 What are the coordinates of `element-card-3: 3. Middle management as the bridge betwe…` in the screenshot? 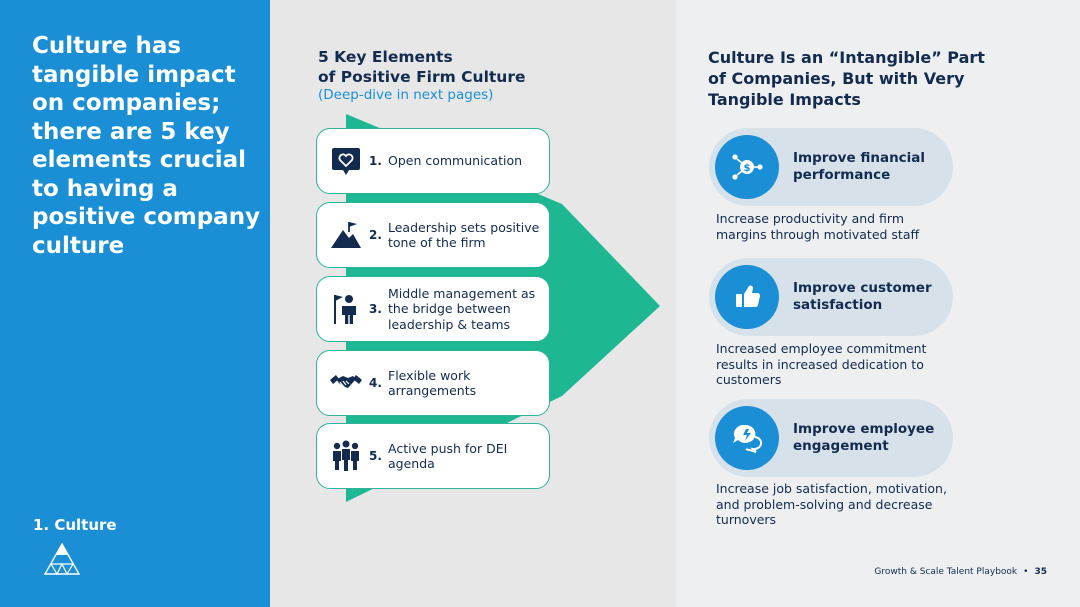 It's located at (433, 309).